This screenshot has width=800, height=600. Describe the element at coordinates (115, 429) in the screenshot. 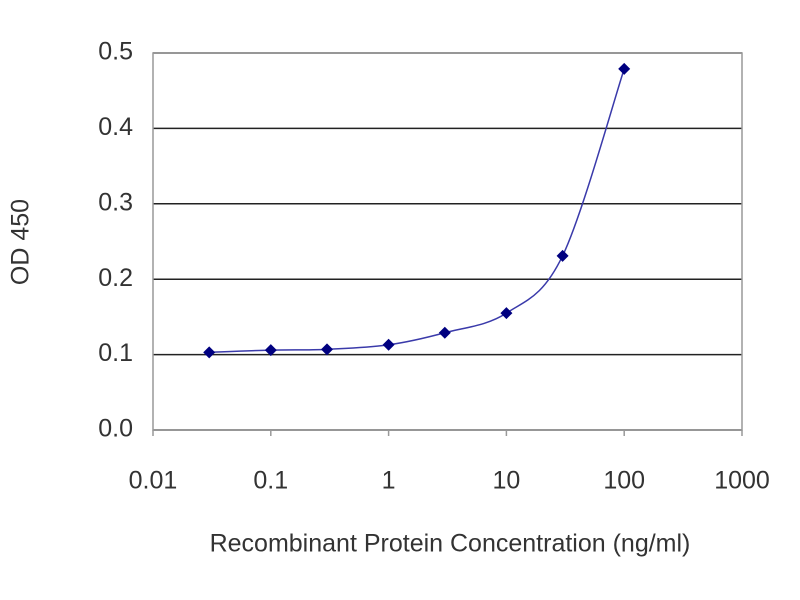

I see `y-tick-label: 0.0` at that location.